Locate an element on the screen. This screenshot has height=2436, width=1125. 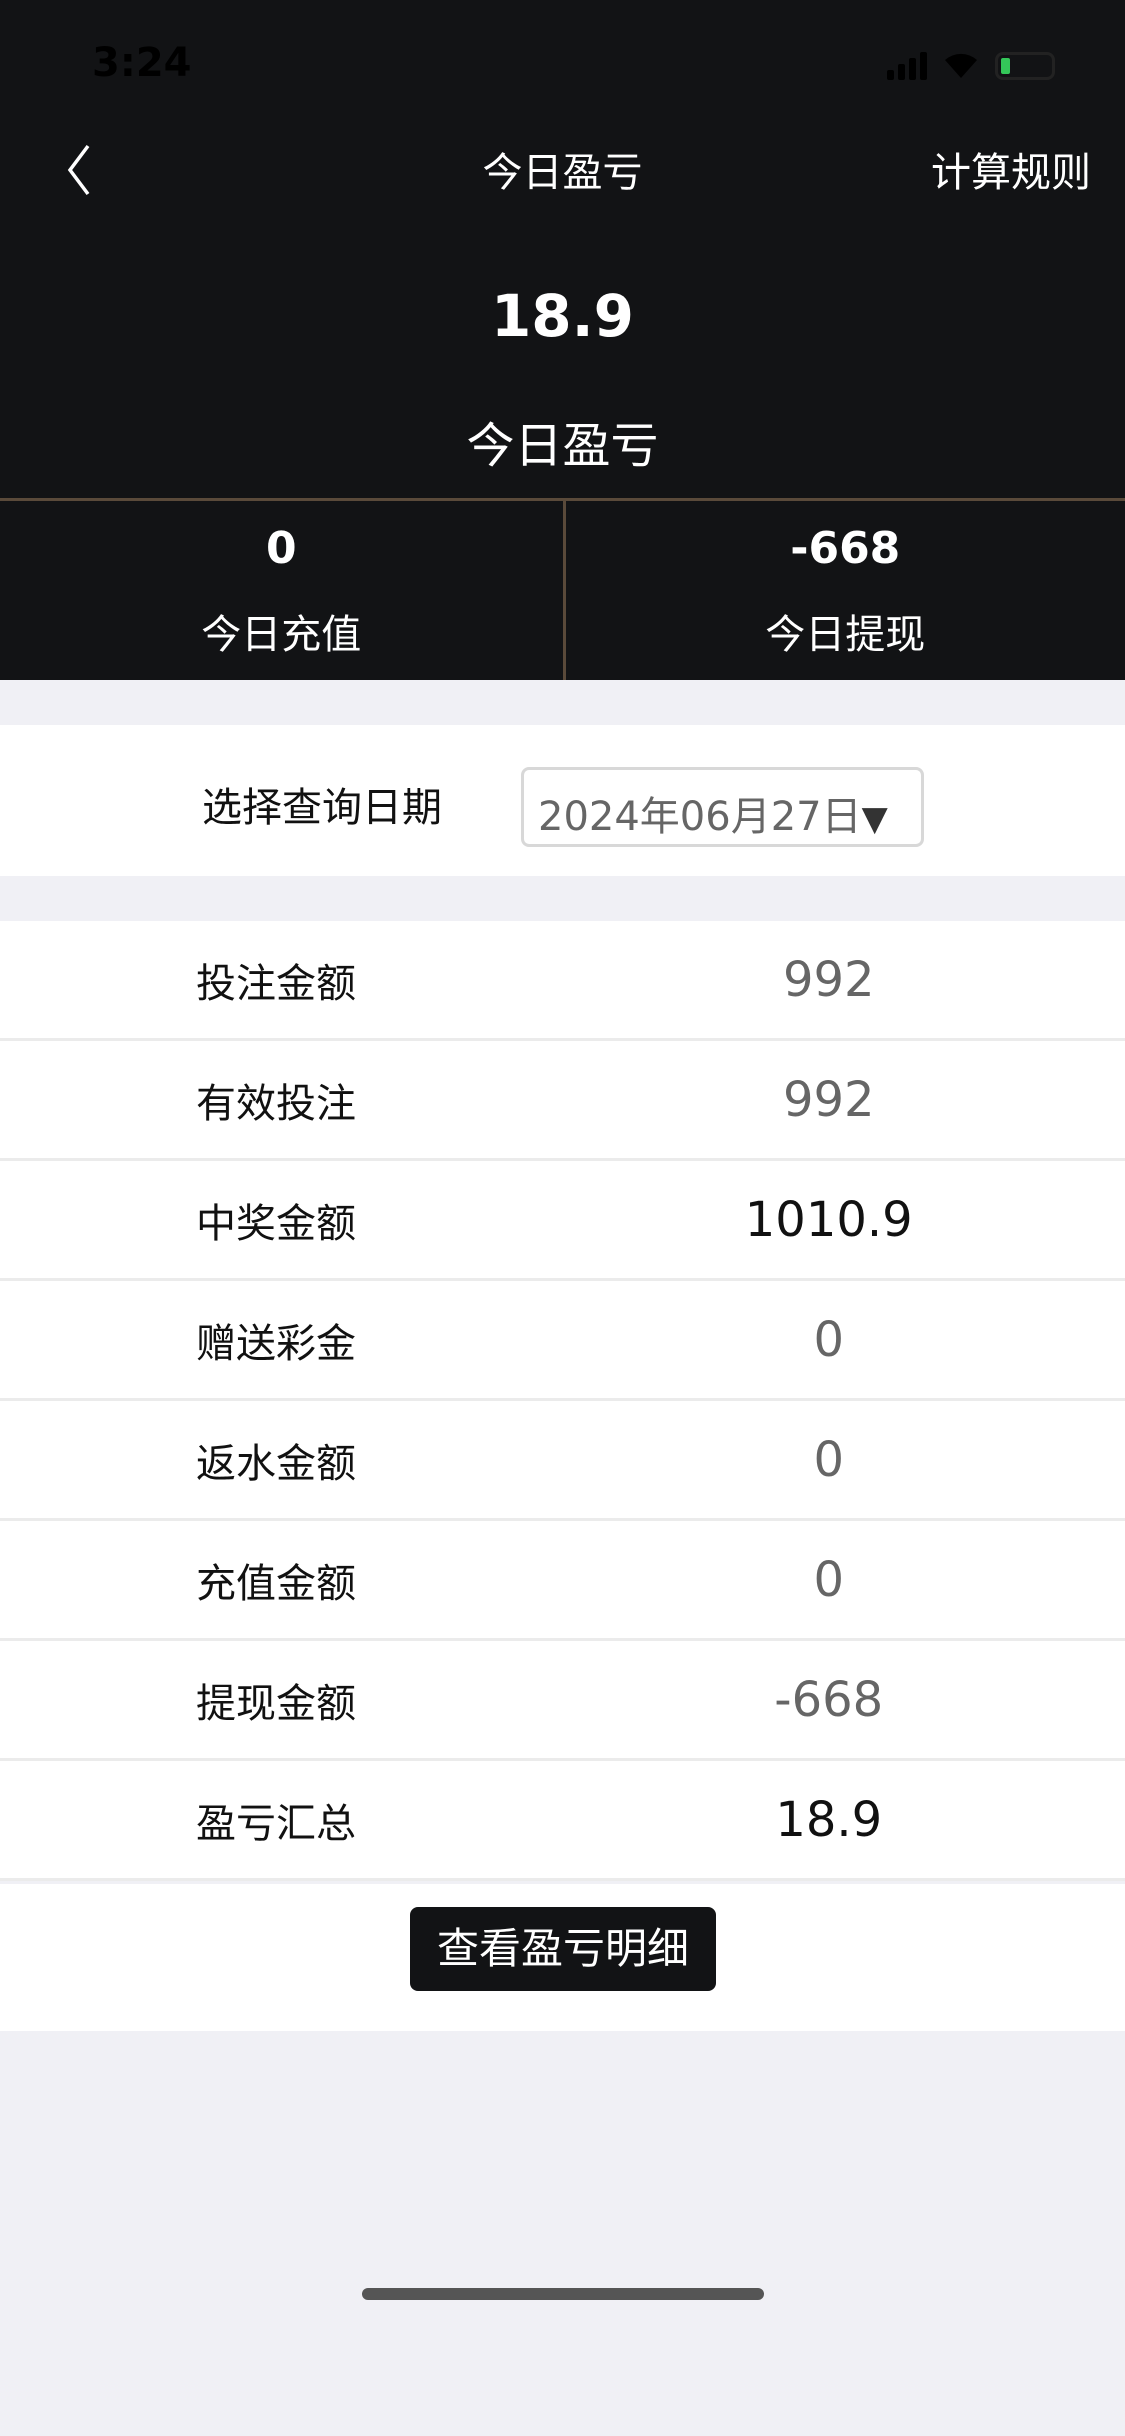
row-label: 中奖金额 is located at coordinates (276, 1223).